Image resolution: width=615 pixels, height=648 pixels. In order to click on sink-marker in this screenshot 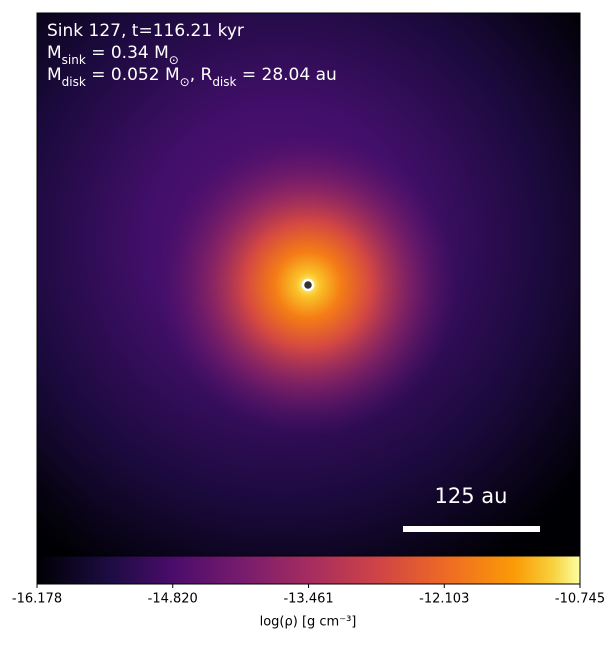, I will do `click(308, 285)`.